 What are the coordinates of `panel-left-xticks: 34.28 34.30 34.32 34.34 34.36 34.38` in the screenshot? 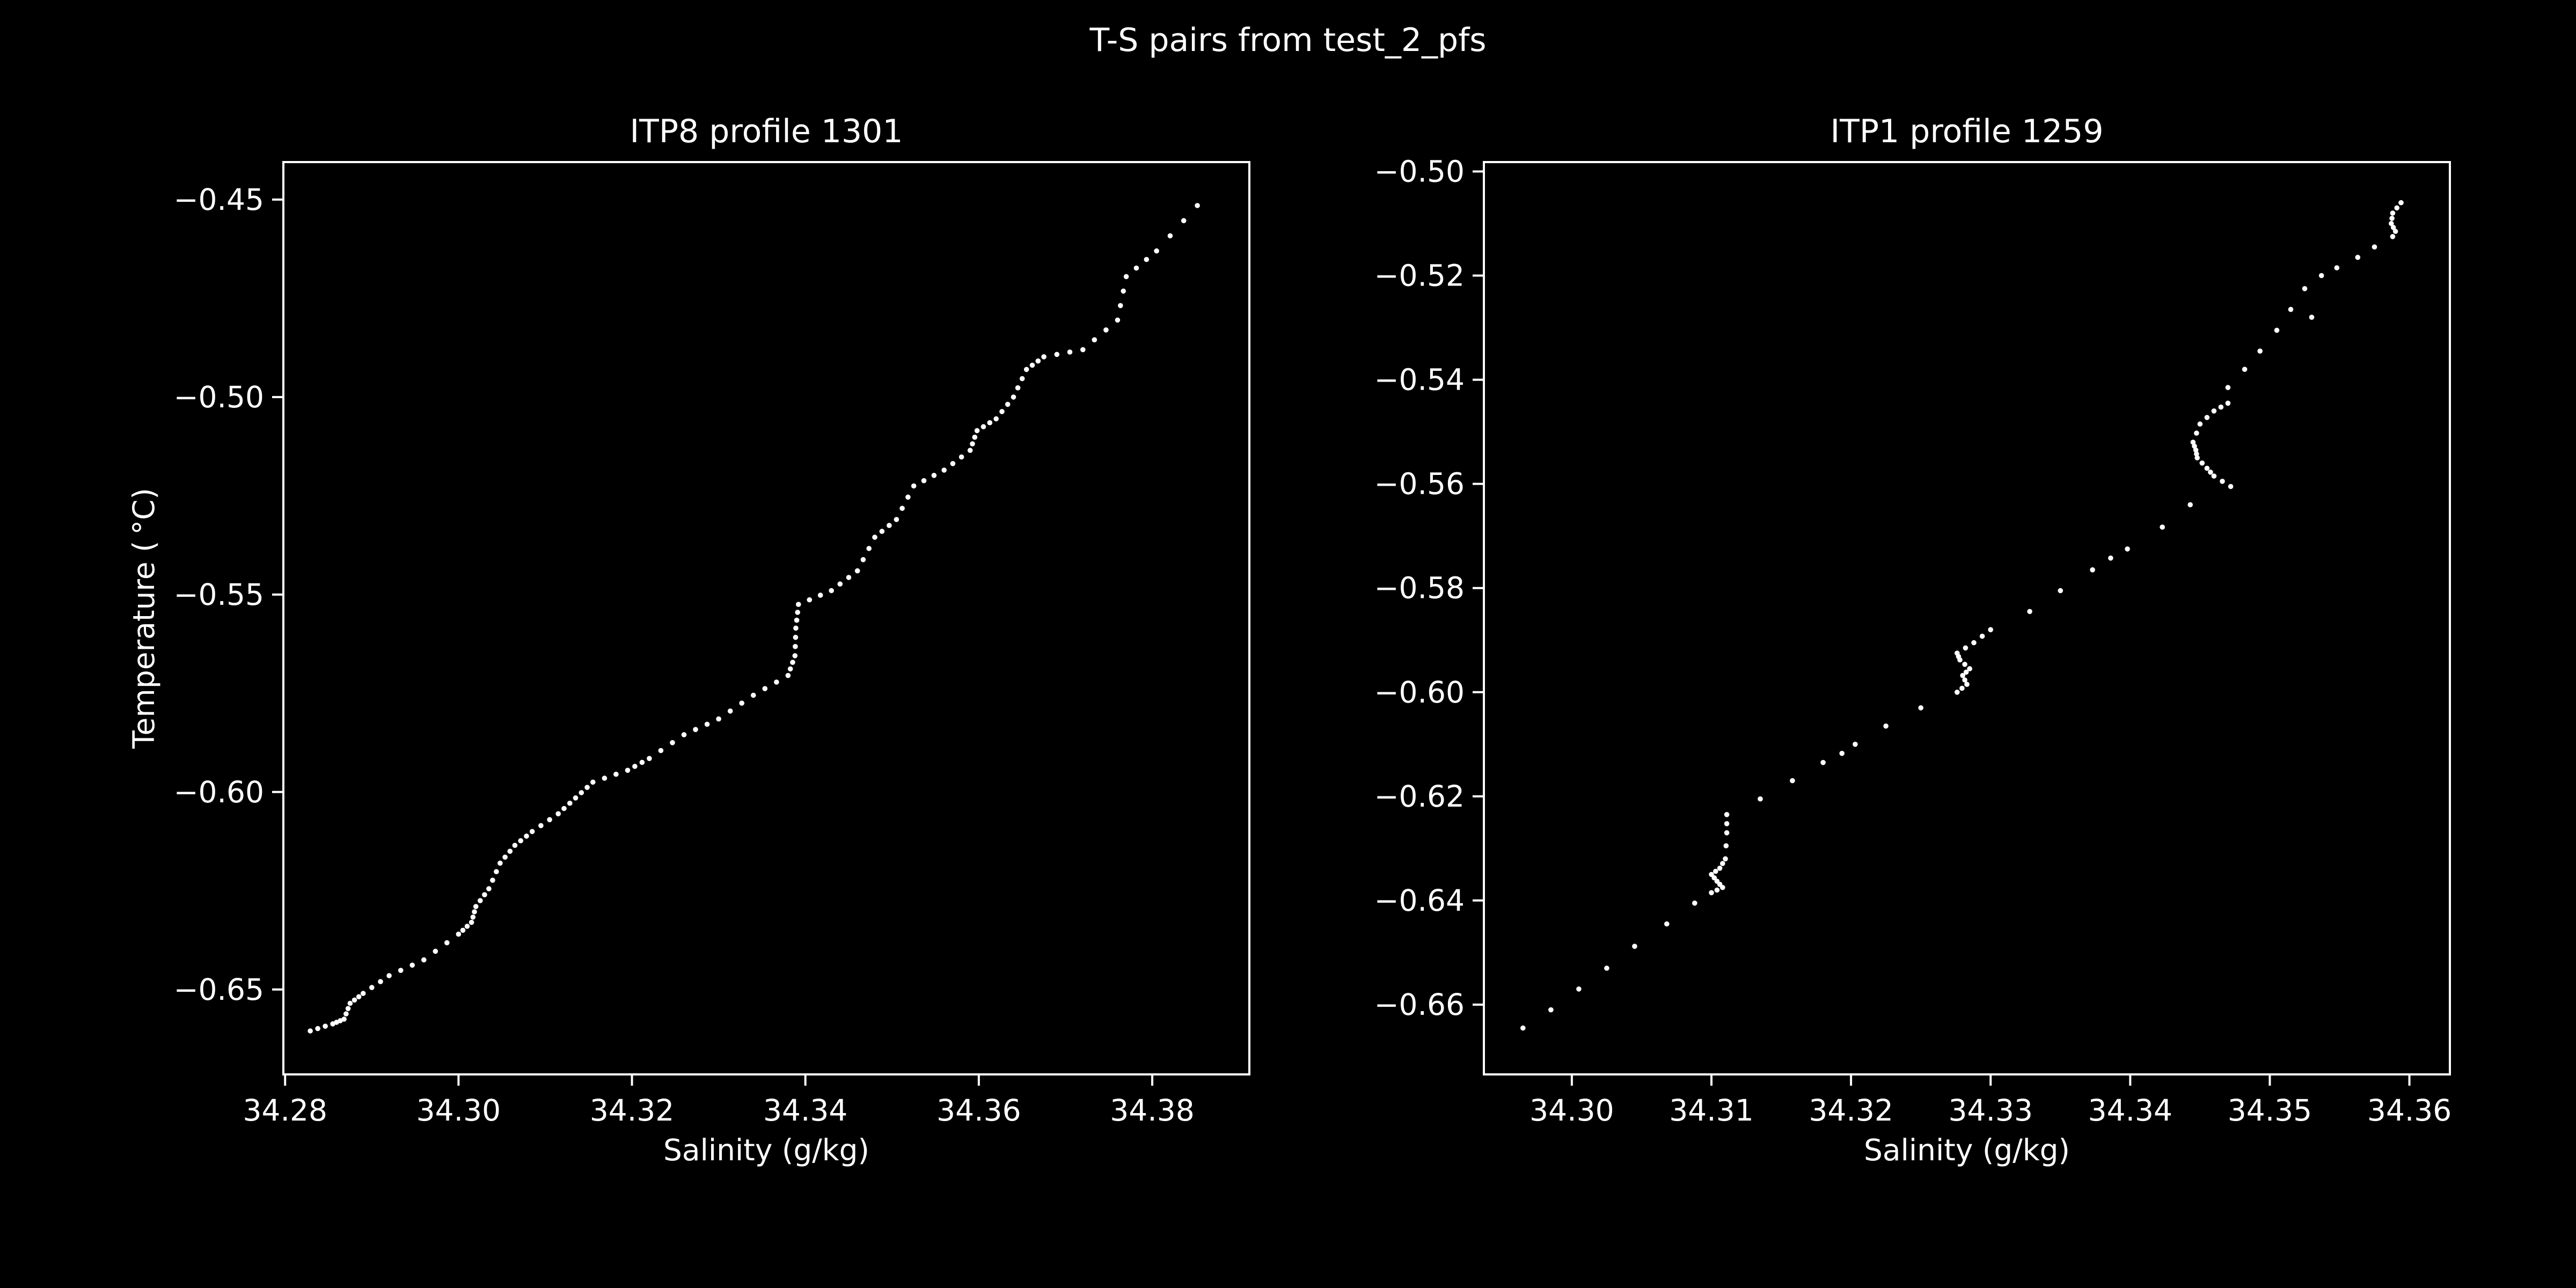 It's located at (719, 1101).